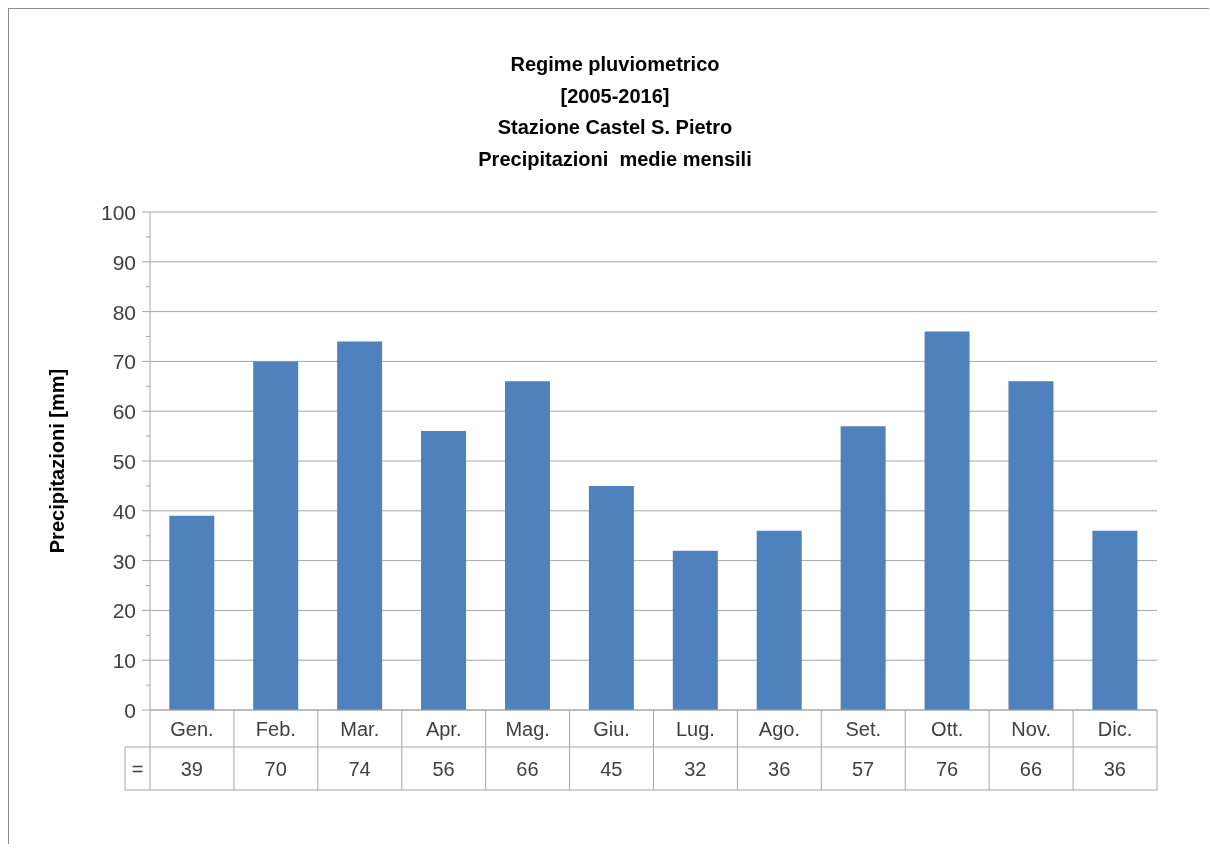 The height and width of the screenshot is (849, 1210). Describe the element at coordinates (124, 561) in the screenshot. I see `y-tick-label: 30` at that location.